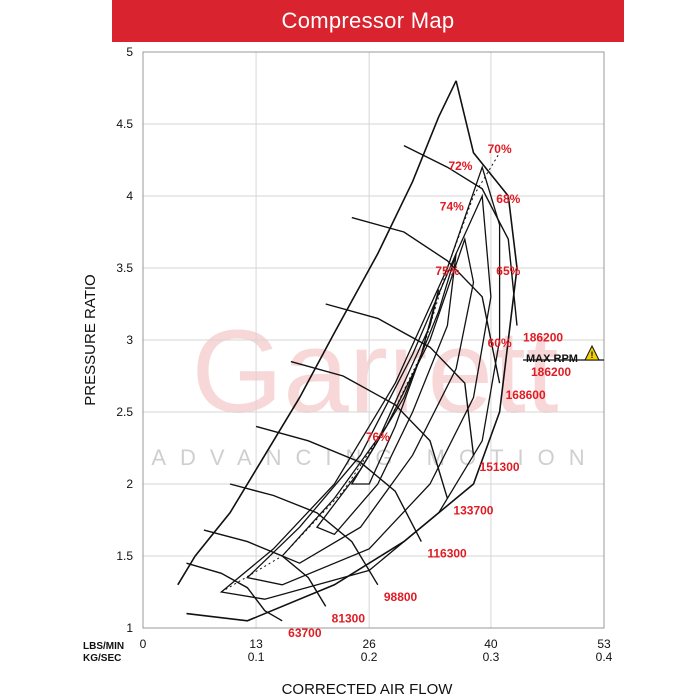 This screenshot has height=700, width=700. What do you see at coordinates (508, 271) in the screenshot?
I see `efficiency-label: 65%` at bounding box center [508, 271].